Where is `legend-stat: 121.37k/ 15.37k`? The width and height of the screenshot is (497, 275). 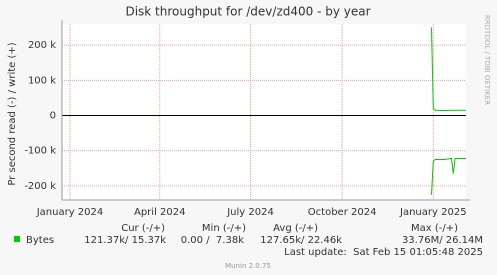
legend-stat: 121.37k/ 15.37k is located at coordinates (125, 240).